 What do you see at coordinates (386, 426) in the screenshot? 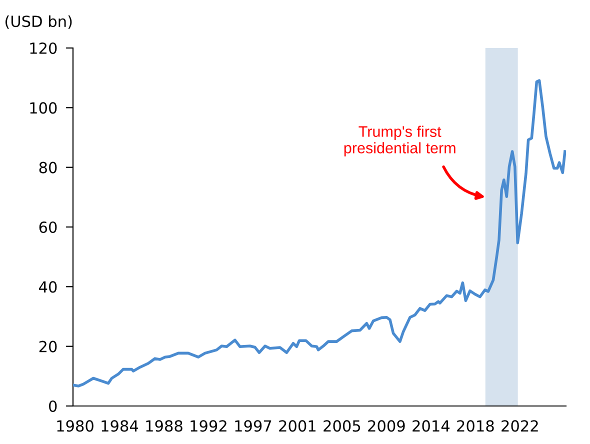
I see `x-tick-label: 2009` at bounding box center [386, 426].